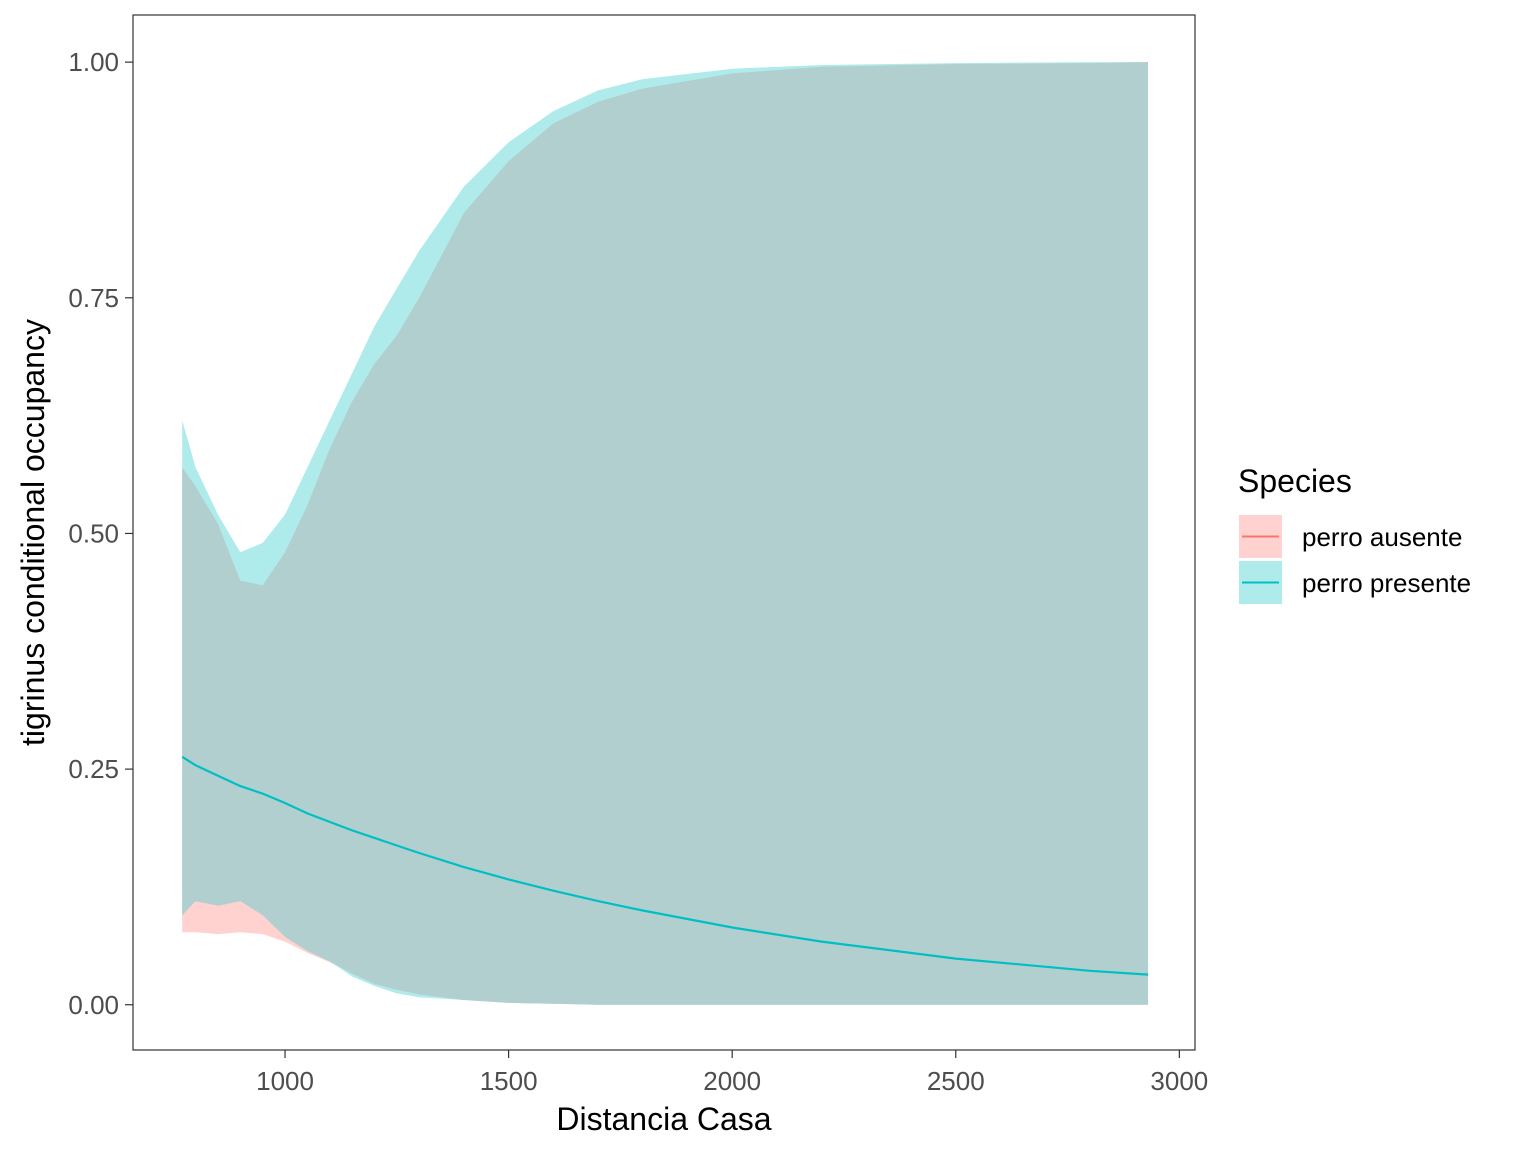 The height and width of the screenshot is (1152, 1536). Describe the element at coordinates (732, 1081) in the screenshot. I see `x-tick-label: 2000` at that location.